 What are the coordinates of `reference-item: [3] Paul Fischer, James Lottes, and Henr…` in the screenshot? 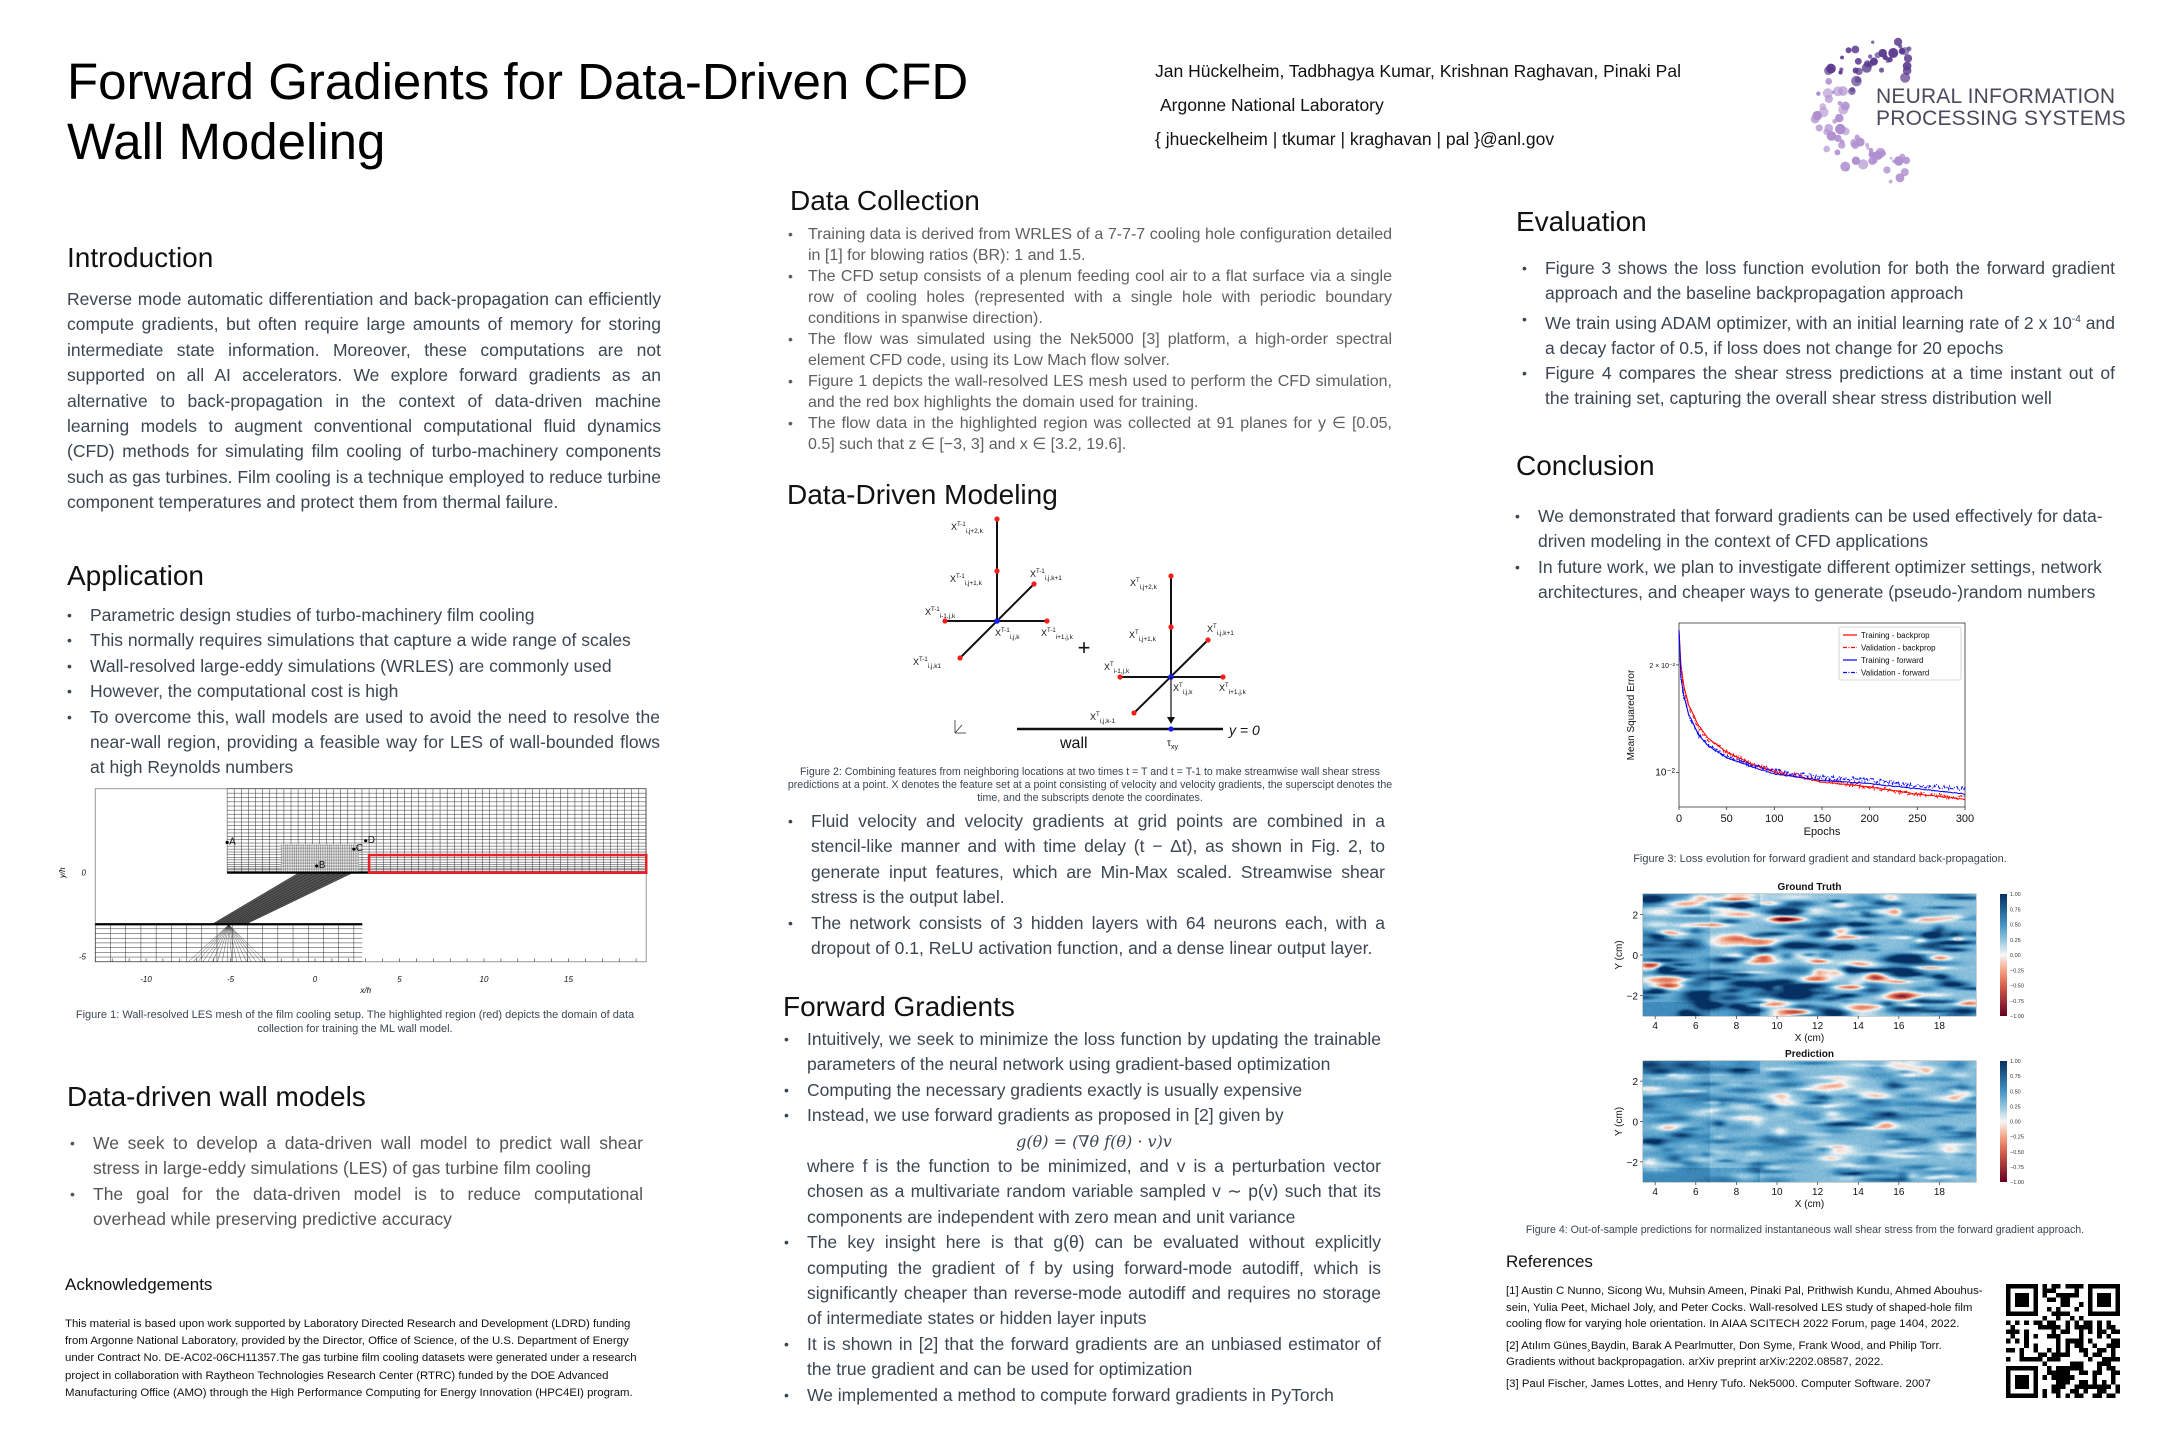 It's located at (1718, 1383).